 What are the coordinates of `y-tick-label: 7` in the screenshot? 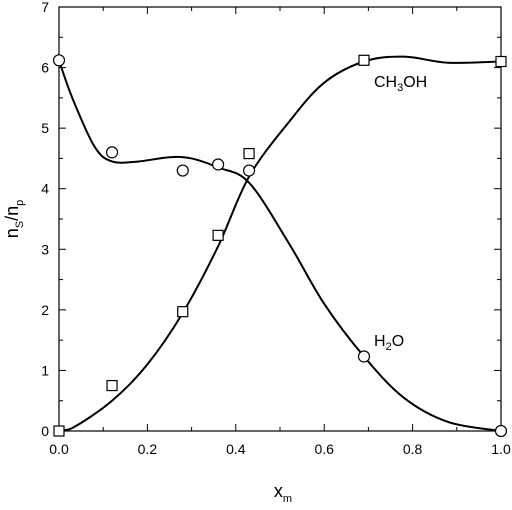 It's located at (45, 7).